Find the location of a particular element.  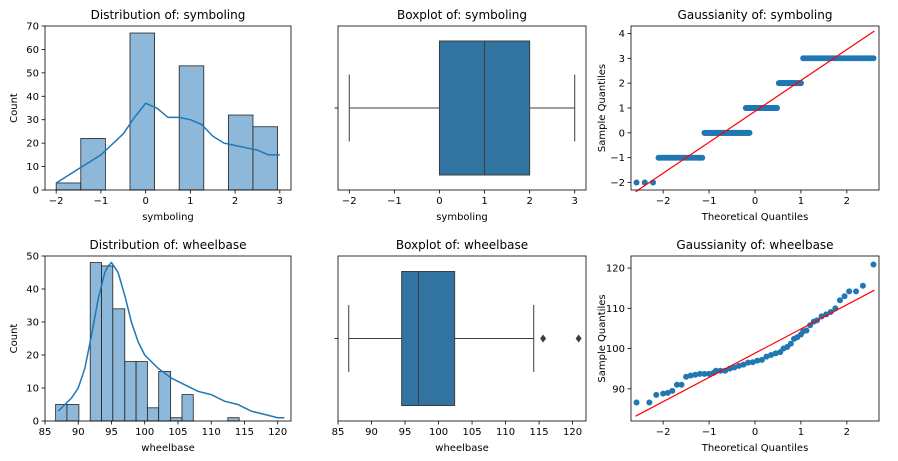

subplot-title: Distribution of: symboling is located at coordinates (168, 15).